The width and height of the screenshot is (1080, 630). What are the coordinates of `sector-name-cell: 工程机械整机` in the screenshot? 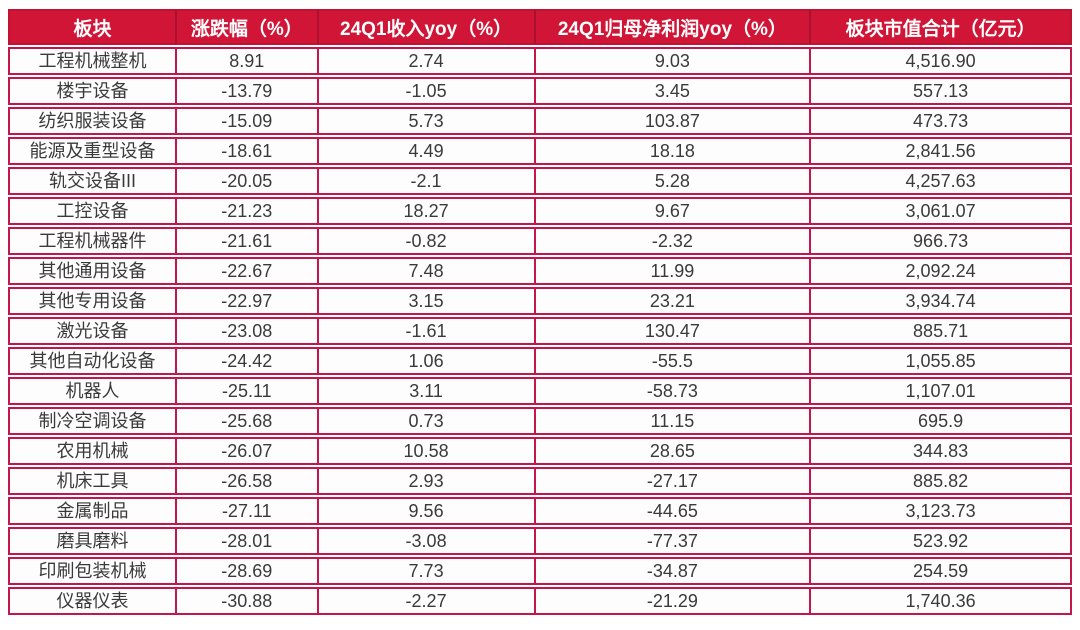 It's located at (92, 61).